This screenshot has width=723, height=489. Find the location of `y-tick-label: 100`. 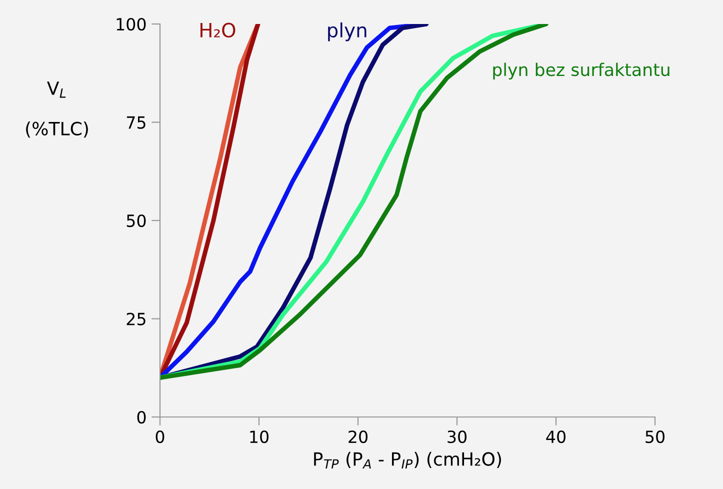

y-tick-label: 100 is located at coordinates (131, 24).